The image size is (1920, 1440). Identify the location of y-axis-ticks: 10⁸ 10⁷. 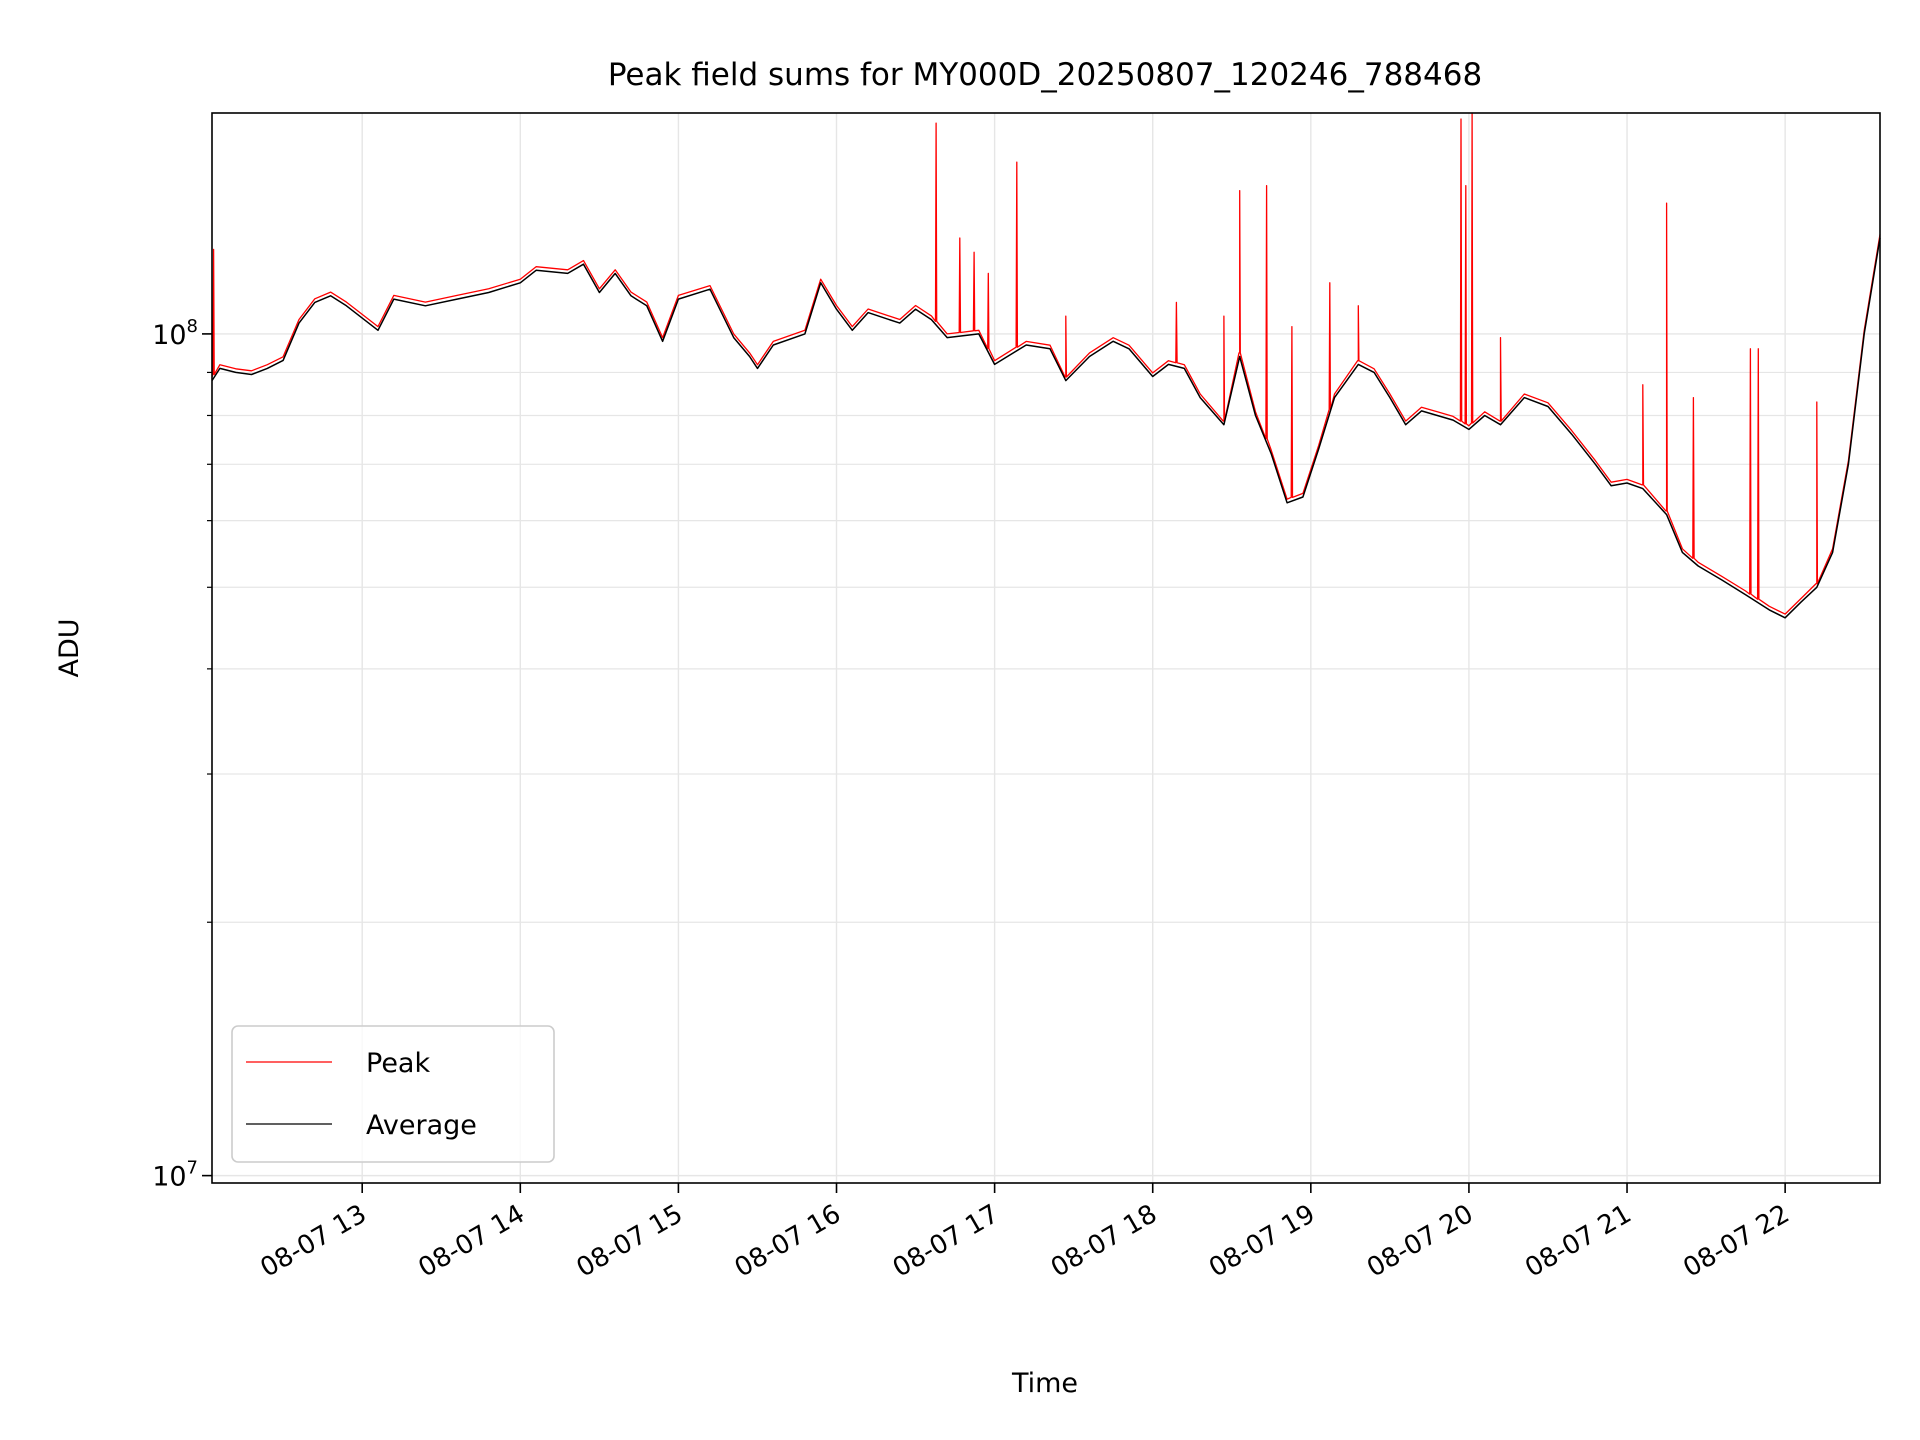
(182, 754).